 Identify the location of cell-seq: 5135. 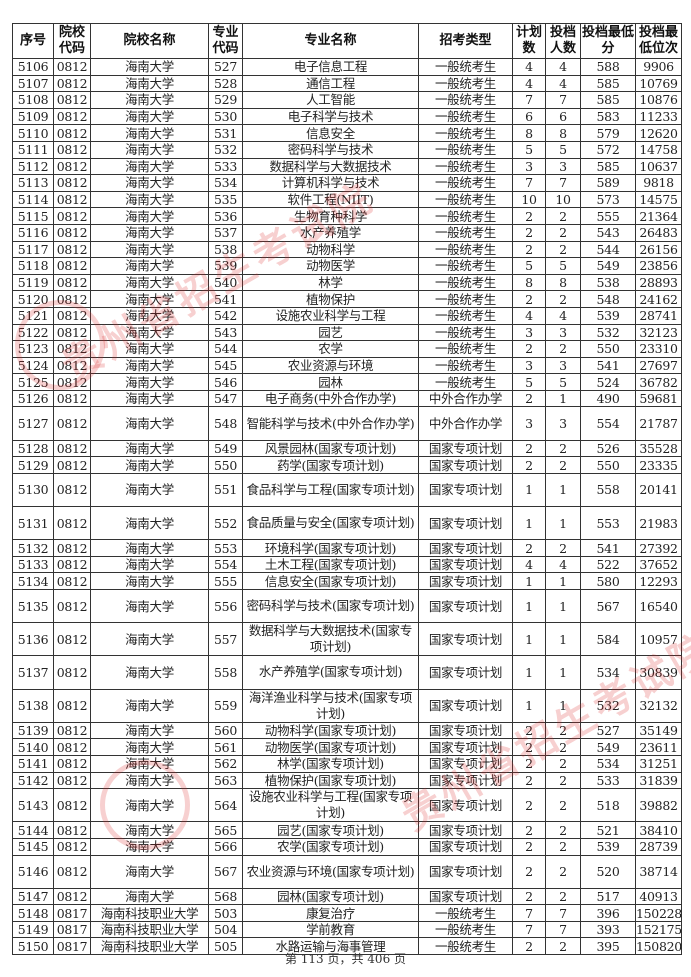
(33, 606).